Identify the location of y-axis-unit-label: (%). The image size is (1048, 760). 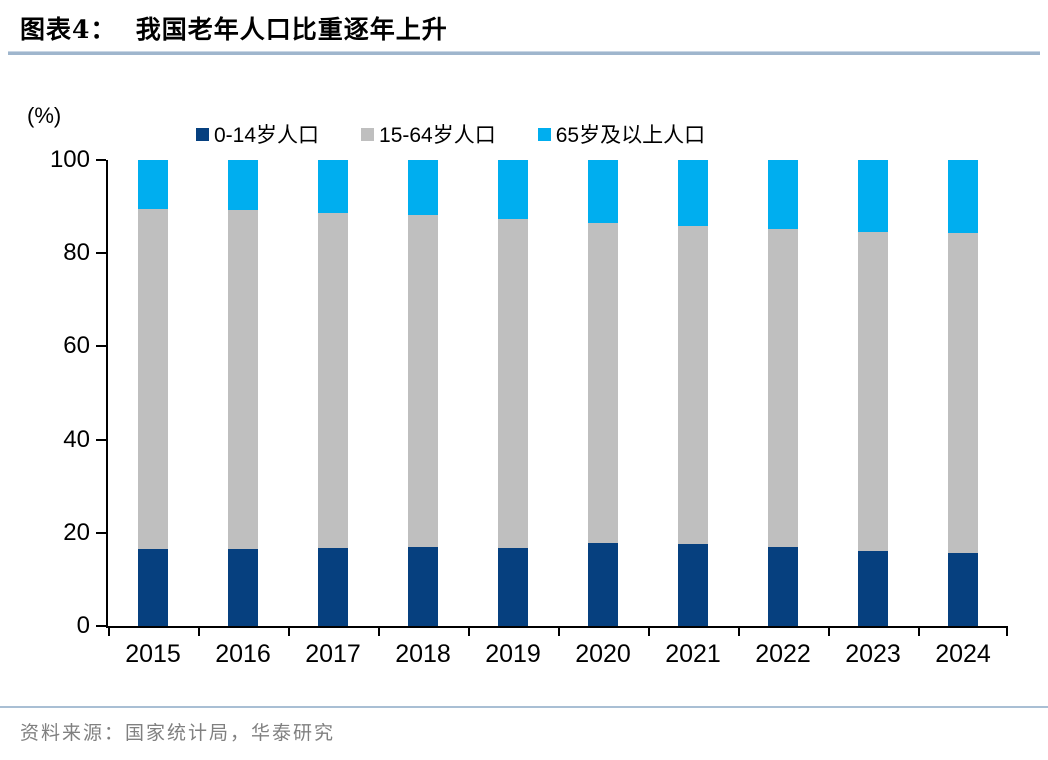
(44, 115).